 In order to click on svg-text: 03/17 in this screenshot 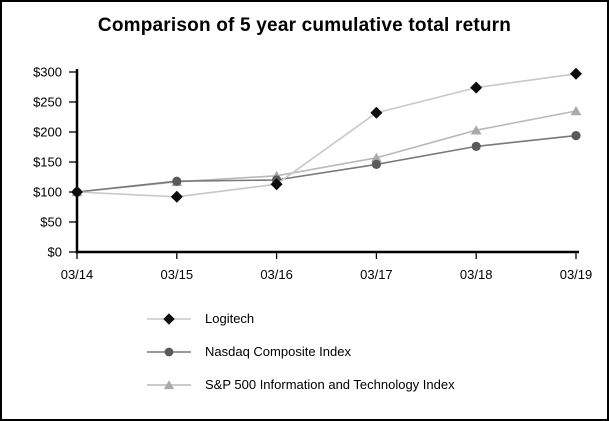, I will do `click(376, 274)`.